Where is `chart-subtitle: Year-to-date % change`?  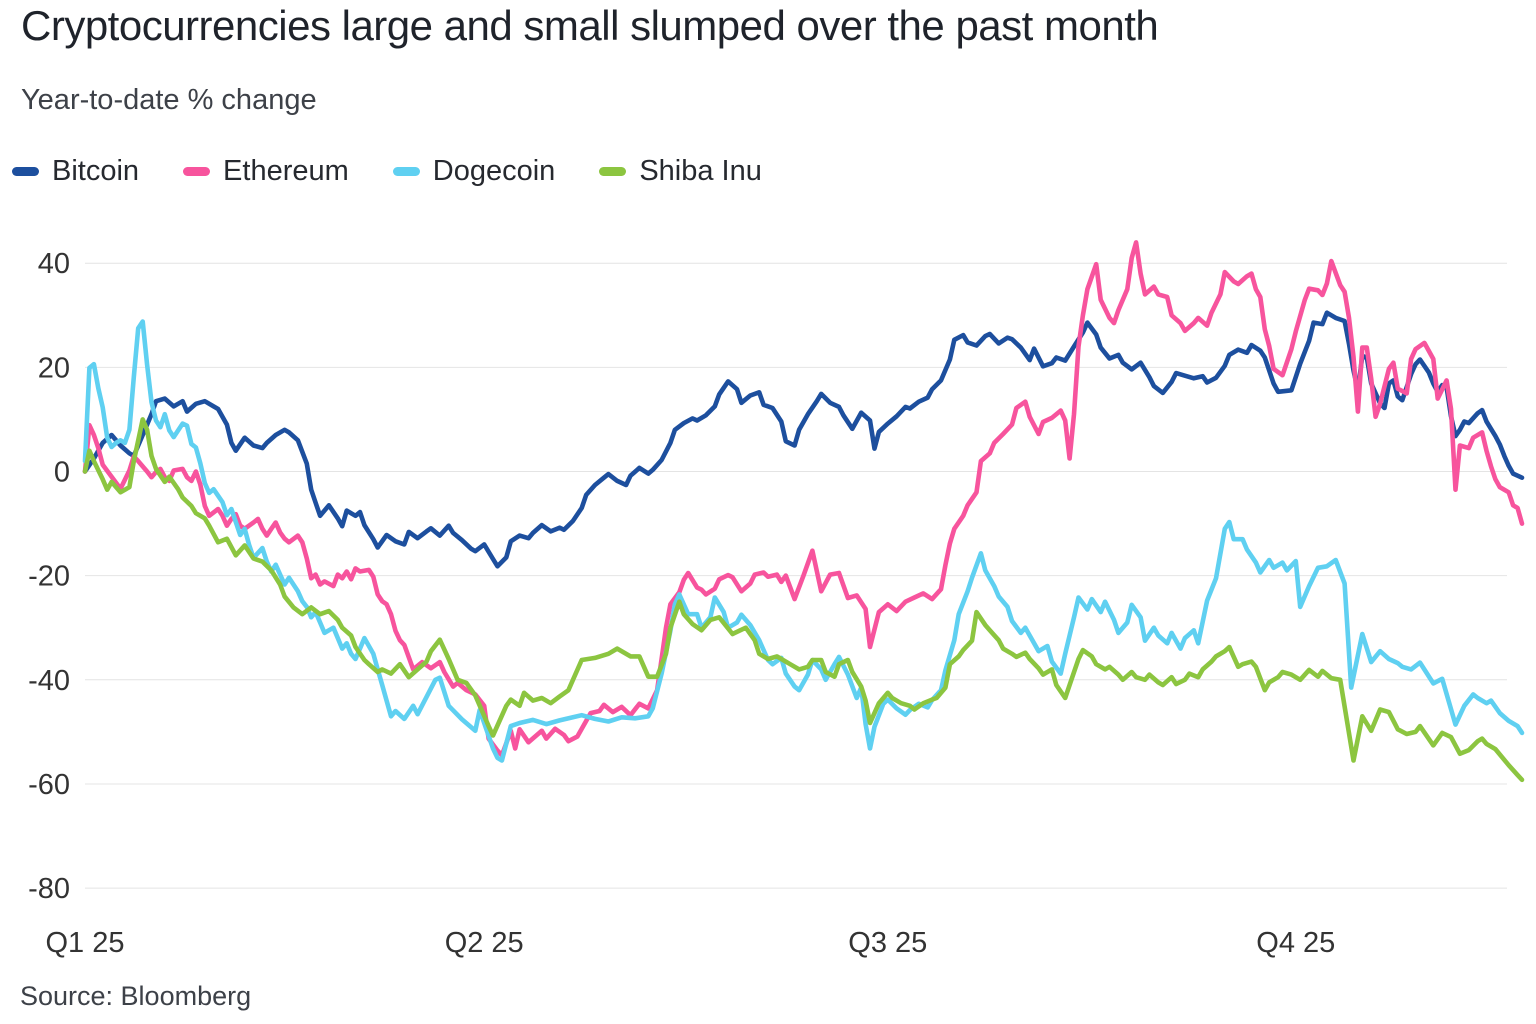 chart-subtitle: Year-to-date % change is located at coordinates (169, 100).